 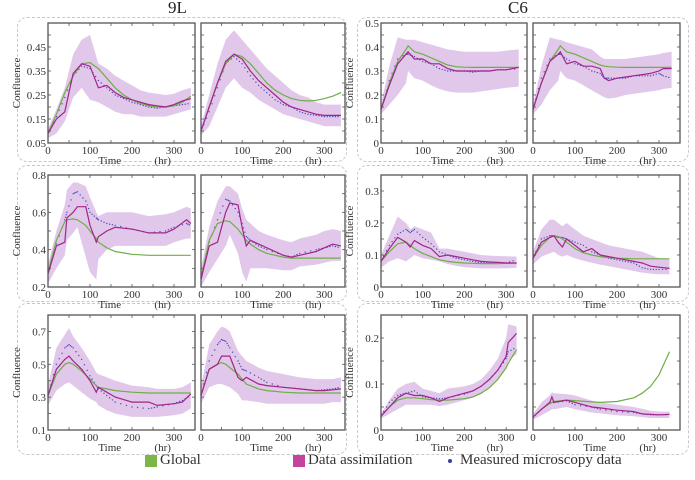 I want to click on x-axis-label-c6-r1c2: Time, so click(x=594, y=161).